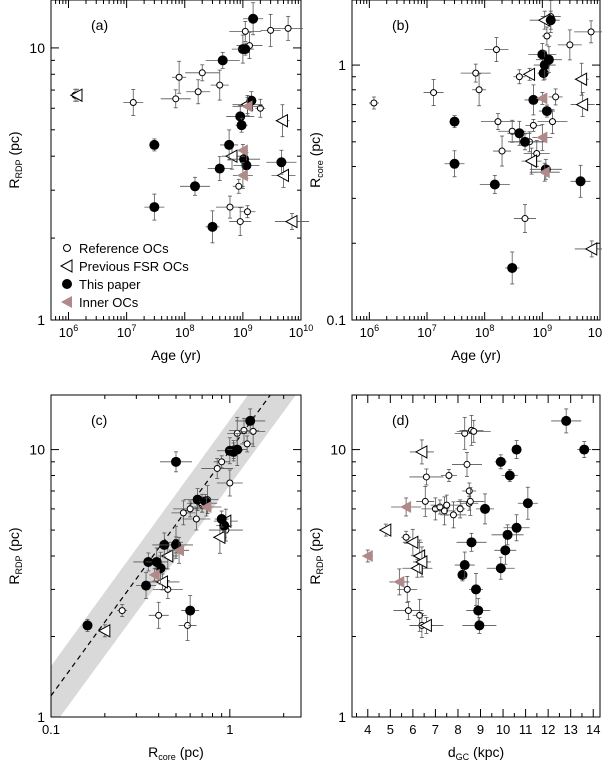 The height and width of the screenshot is (767, 602). What do you see at coordinates (526, 729) in the screenshot?
I see `x-tick-label: 11` at bounding box center [526, 729].